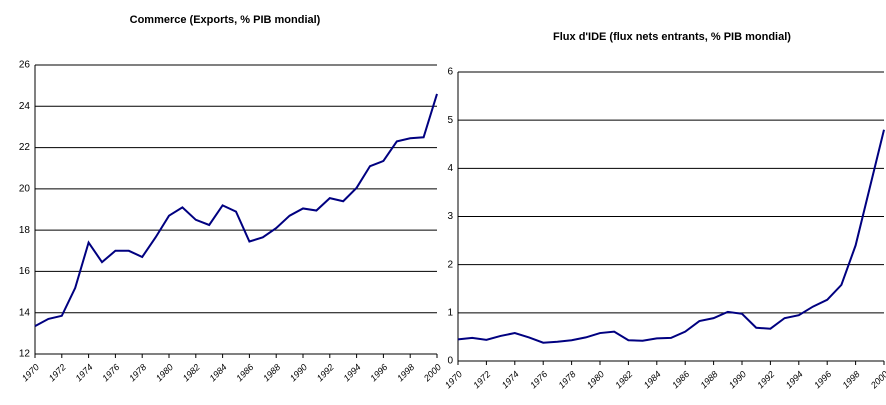  What do you see at coordinates (450, 72) in the screenshot?
I see `y-tick-label: 6` at bounding box center [450, 72].